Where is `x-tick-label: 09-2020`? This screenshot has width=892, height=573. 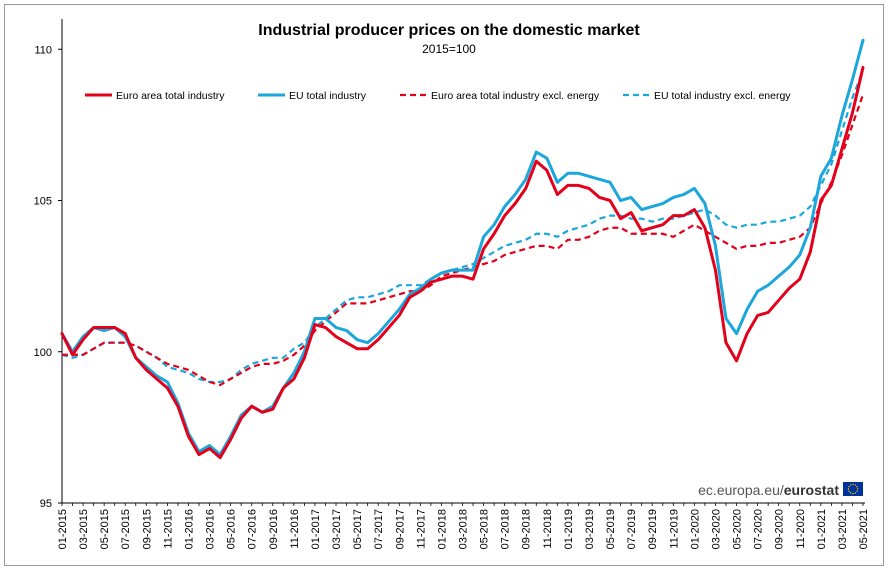
x-tick-label: 09-2020 is located at coordinates (780, 529).